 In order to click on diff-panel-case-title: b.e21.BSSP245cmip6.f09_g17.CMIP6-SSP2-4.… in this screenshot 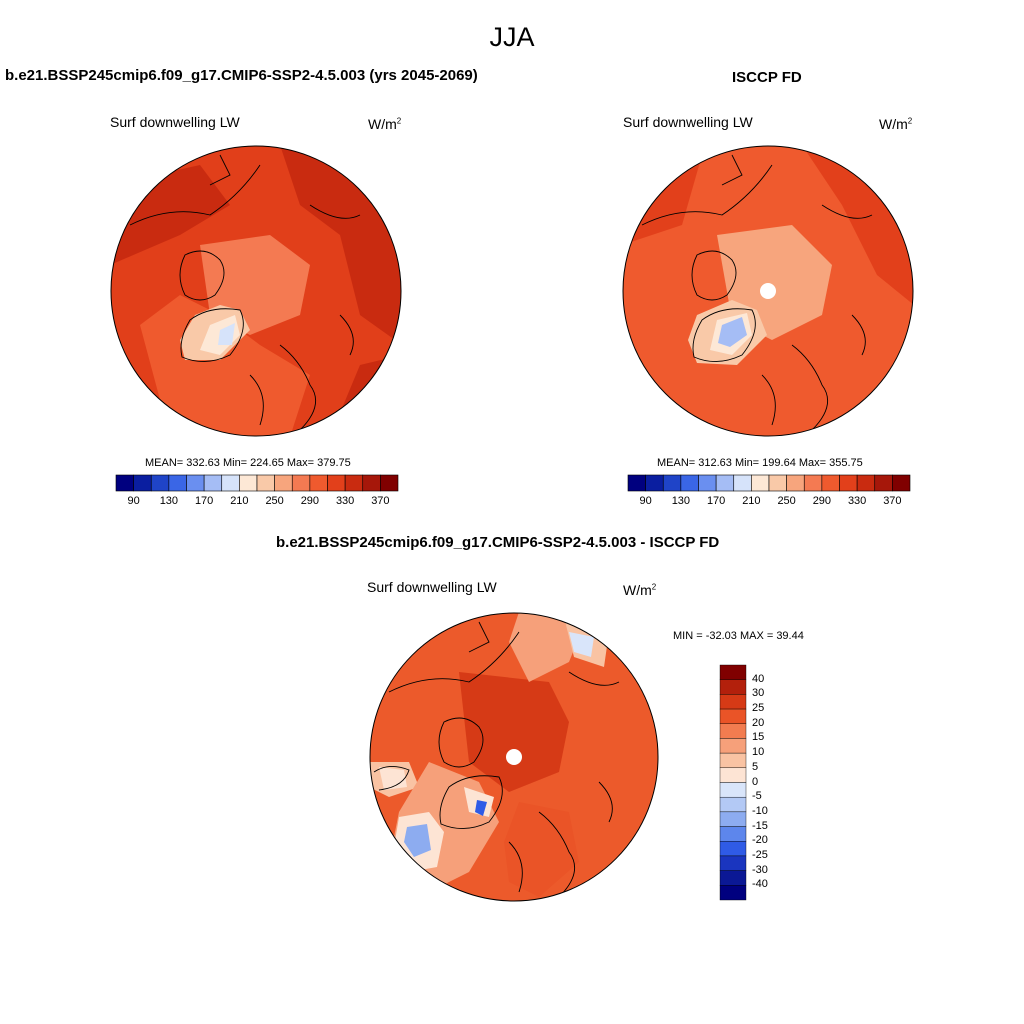, I will do `click(498, 542)`.